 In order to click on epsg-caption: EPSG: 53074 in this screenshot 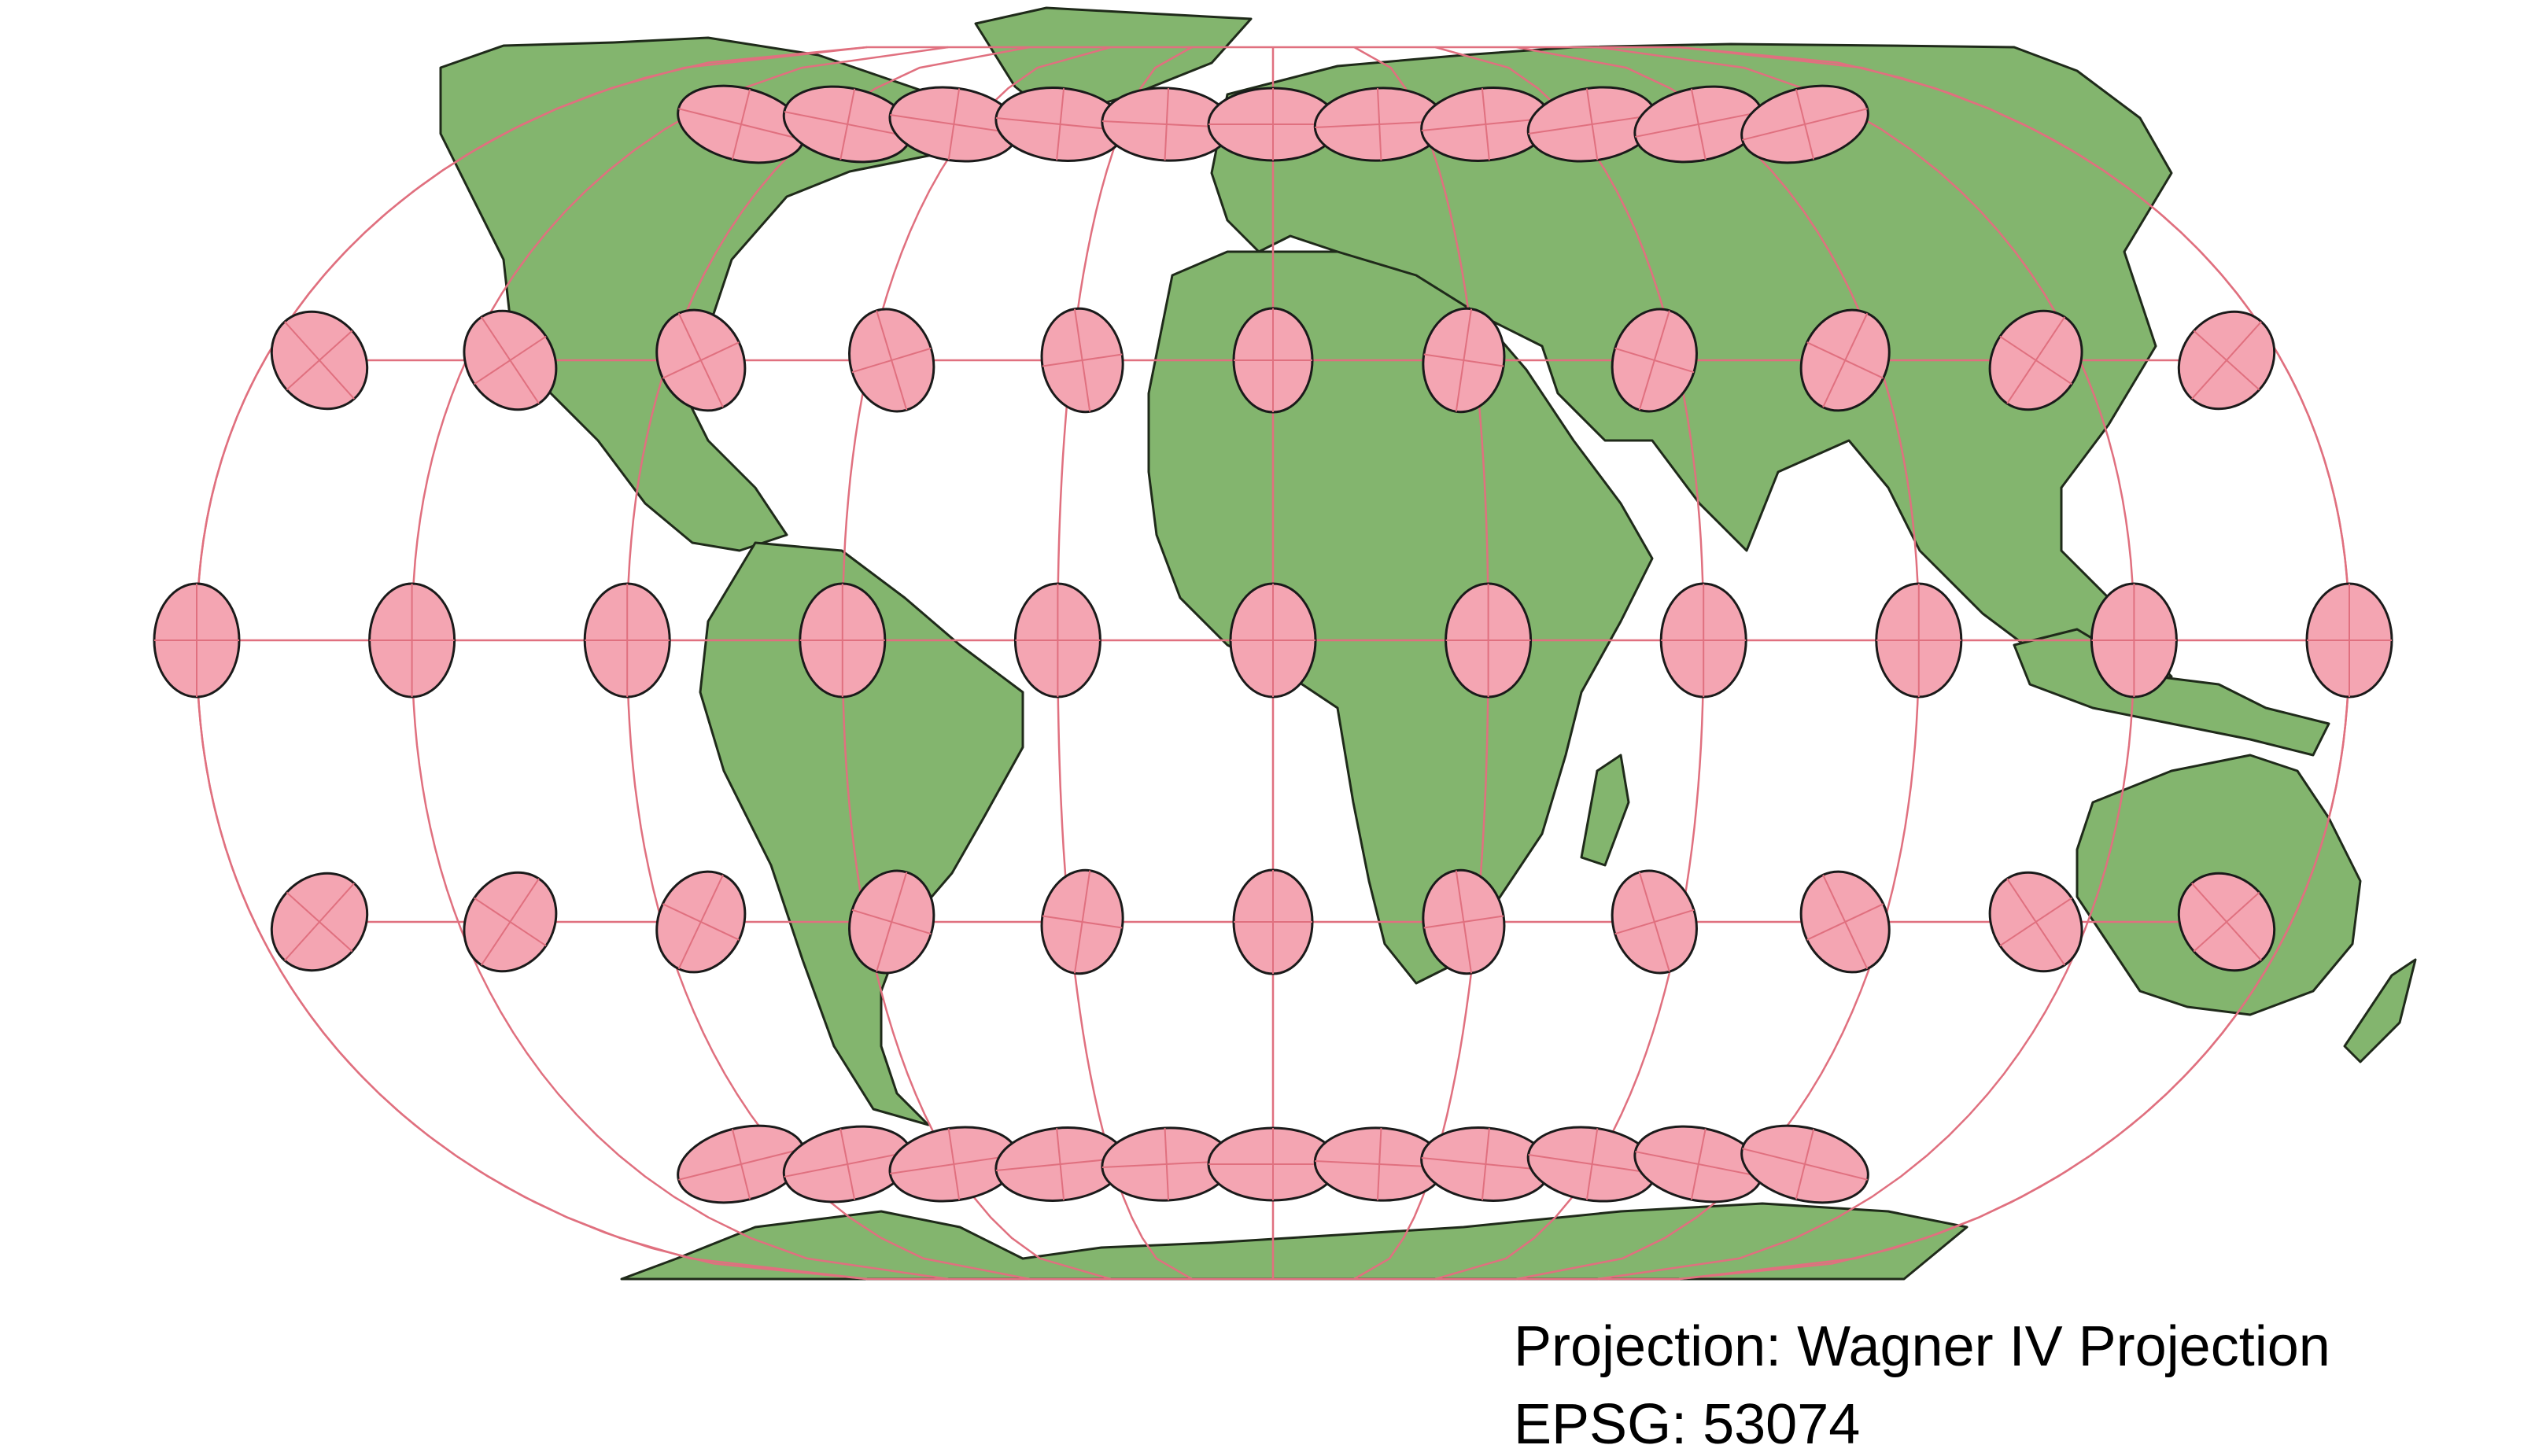, I will do `click(1688, 1424)`.